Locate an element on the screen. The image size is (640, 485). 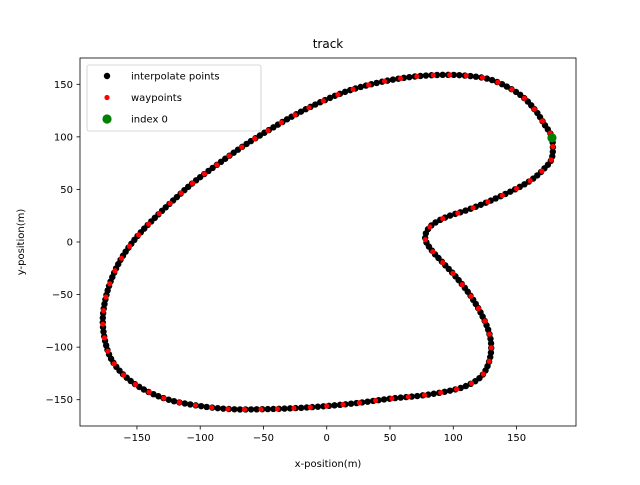
y-axis-label: y-position(m) is located at coordinates (21, 242).